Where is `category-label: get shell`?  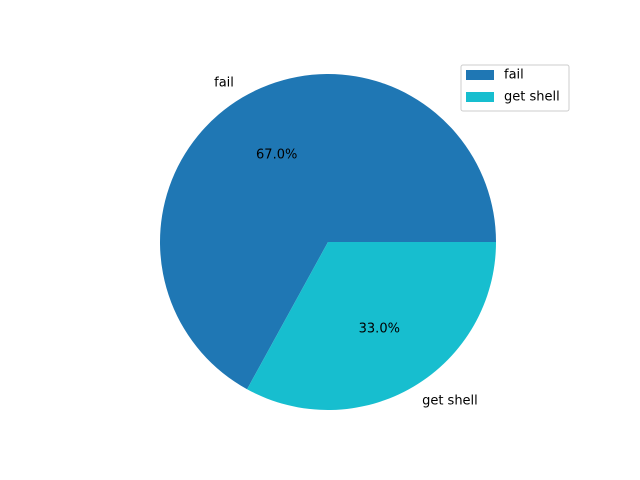 category-label: get shell is located at coordinates (450, 401).